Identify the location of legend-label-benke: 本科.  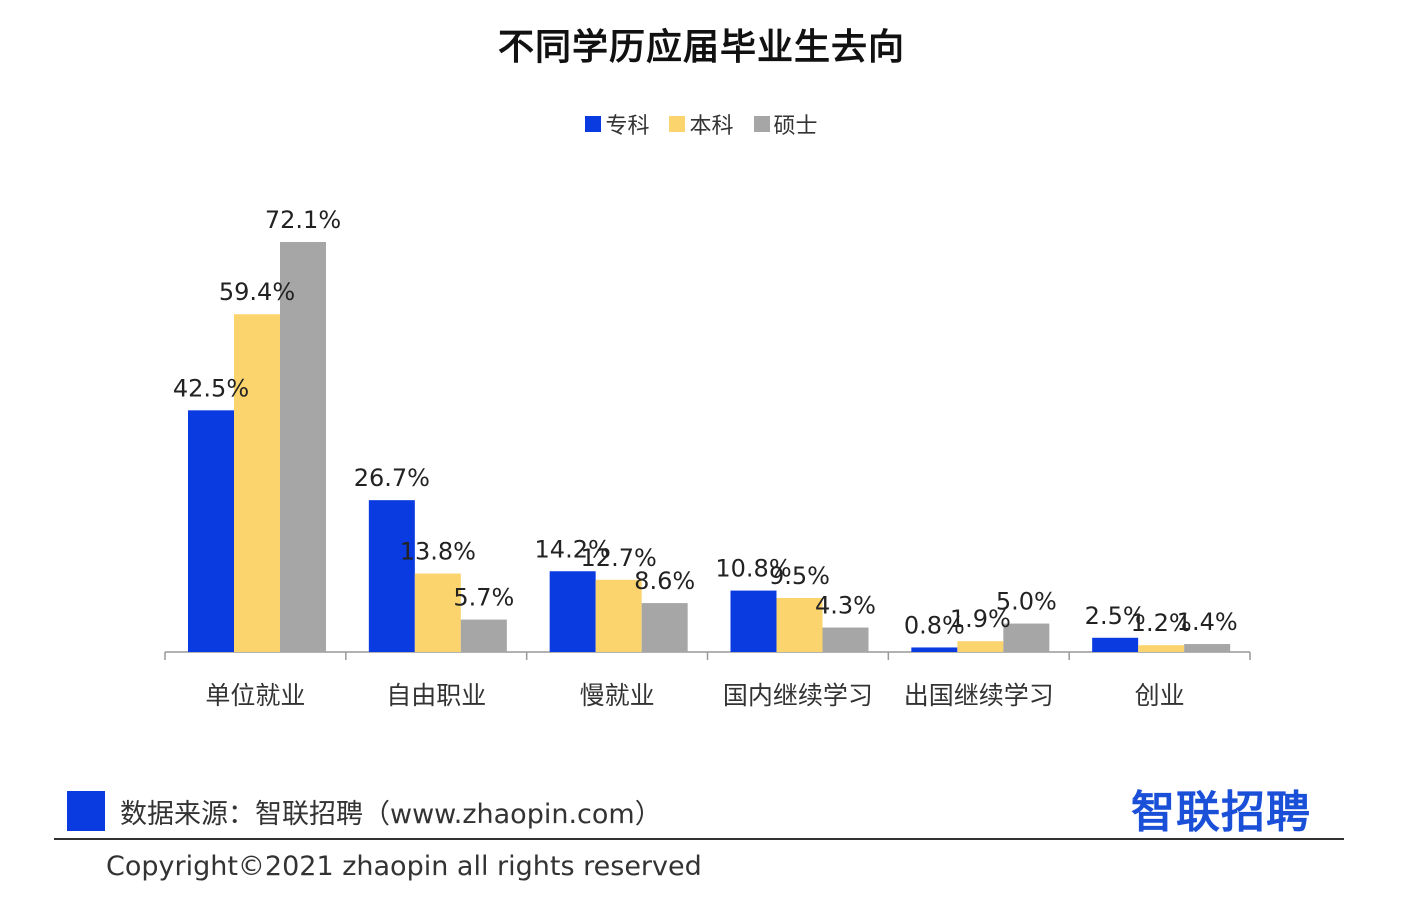
(711, 126).